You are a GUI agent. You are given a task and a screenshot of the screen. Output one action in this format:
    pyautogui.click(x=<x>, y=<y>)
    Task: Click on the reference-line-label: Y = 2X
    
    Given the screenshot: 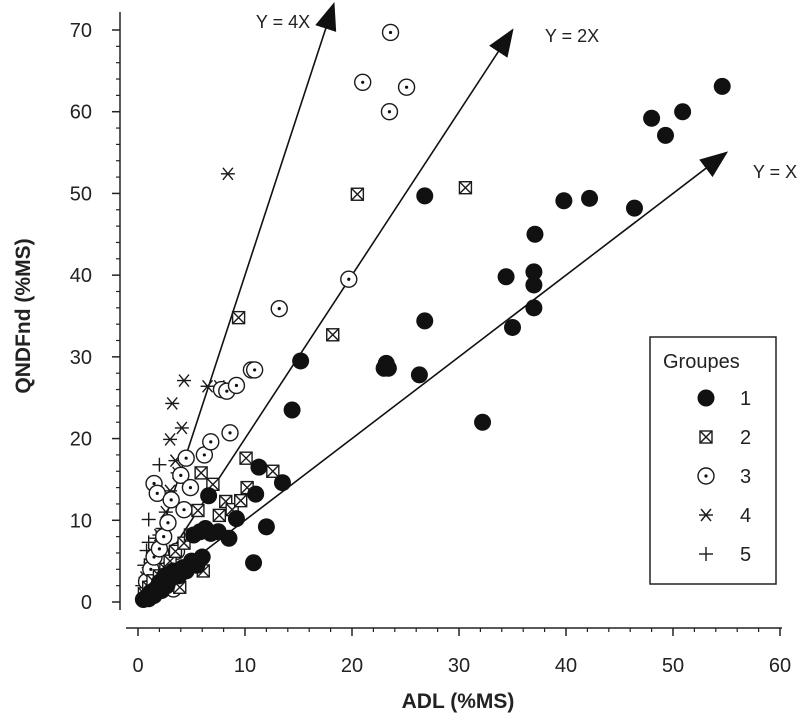 What is the action you would take?
    pyautogui.click(x=572, y=36)
    